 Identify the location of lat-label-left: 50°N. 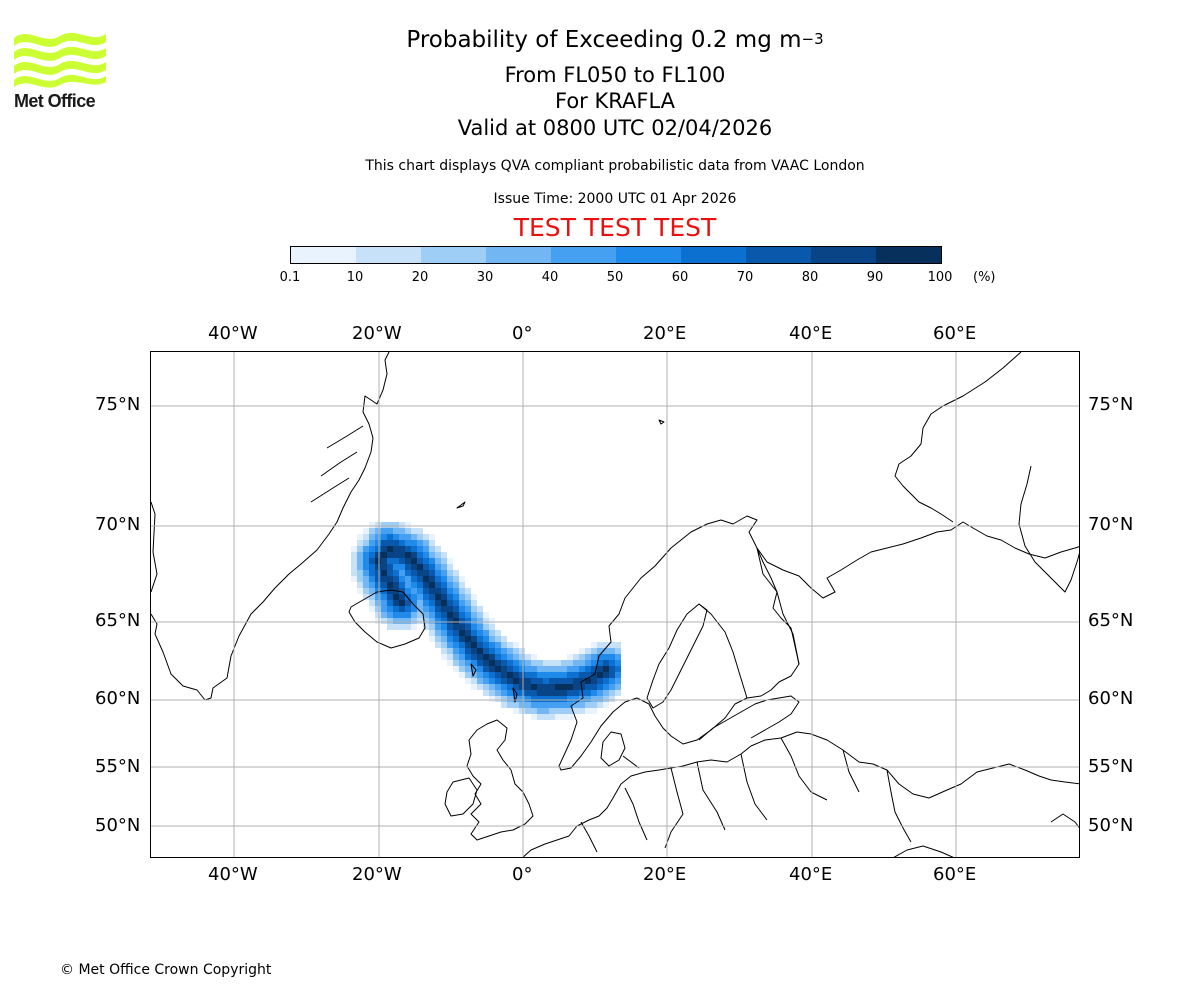
(118, 825).